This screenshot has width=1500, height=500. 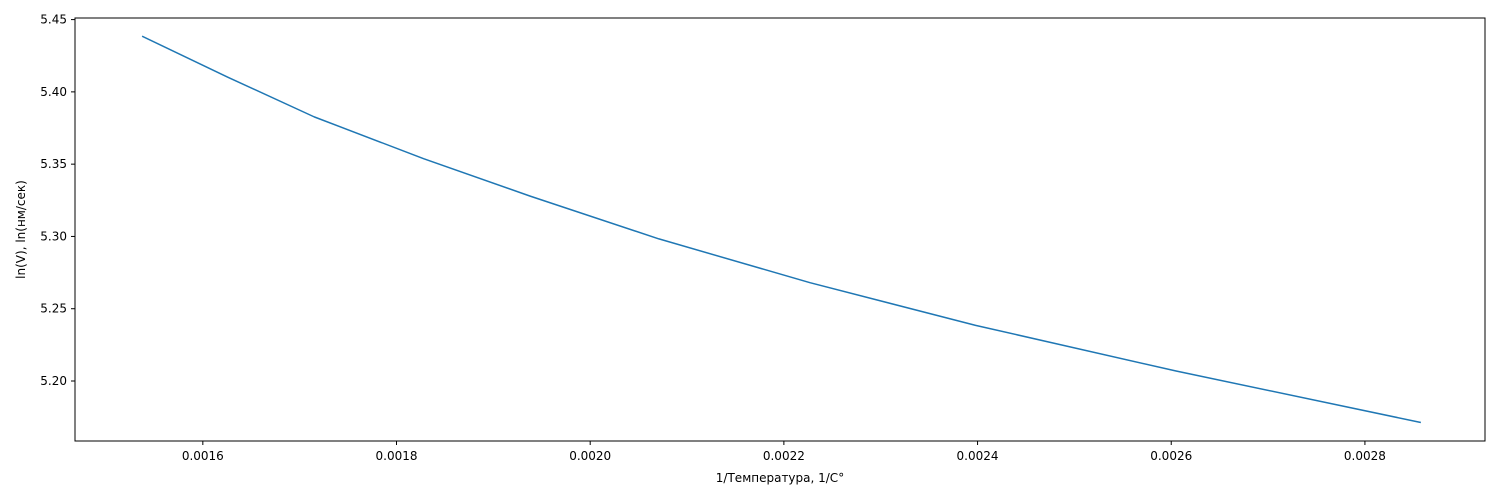 I want to click on x-tick-label: 0.0024, so click(x=978, y=456).